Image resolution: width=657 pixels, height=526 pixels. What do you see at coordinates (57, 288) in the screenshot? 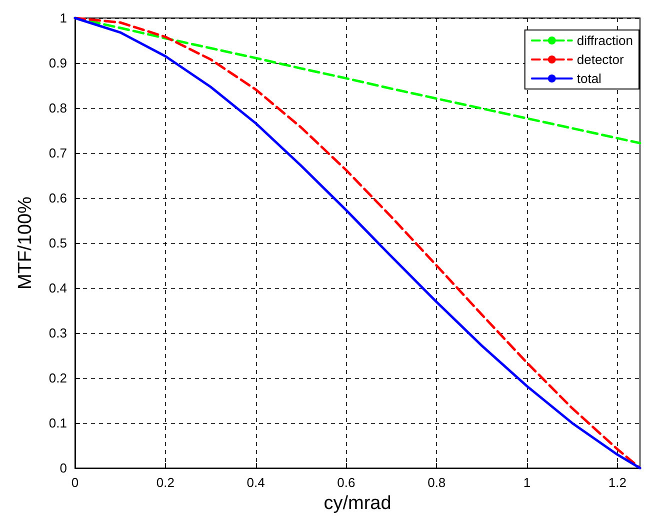
I see `y-tick-label: 0.4` at bounding box center [57, 288].